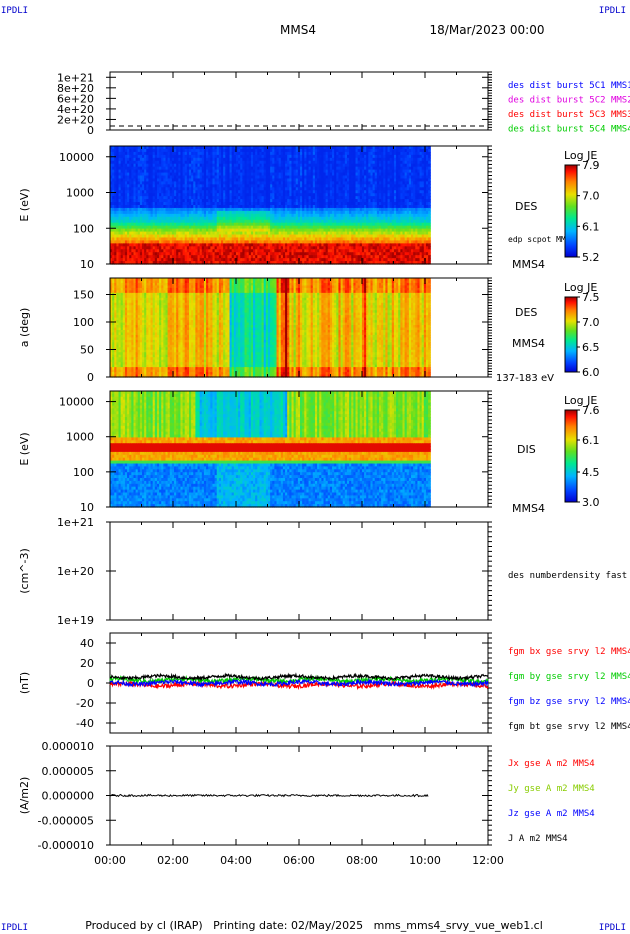 The height and width of the screenshot is (934, 630). Describe the element at coordinates (612, 11) in the screenshot. I see `corner-label-tr: IPDLI` at that location.